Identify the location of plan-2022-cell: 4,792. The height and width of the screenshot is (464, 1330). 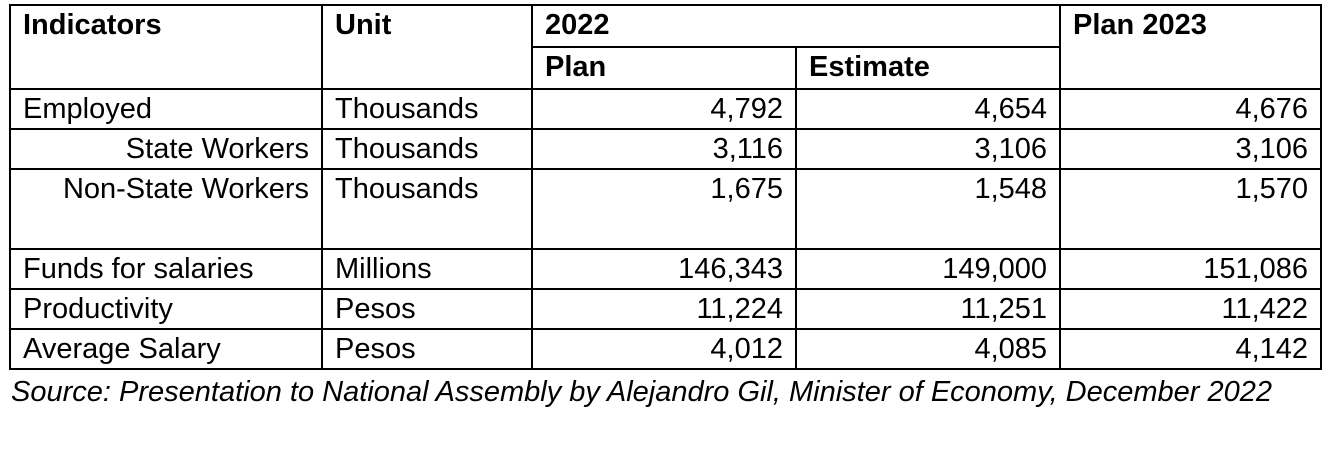
(664, 109).